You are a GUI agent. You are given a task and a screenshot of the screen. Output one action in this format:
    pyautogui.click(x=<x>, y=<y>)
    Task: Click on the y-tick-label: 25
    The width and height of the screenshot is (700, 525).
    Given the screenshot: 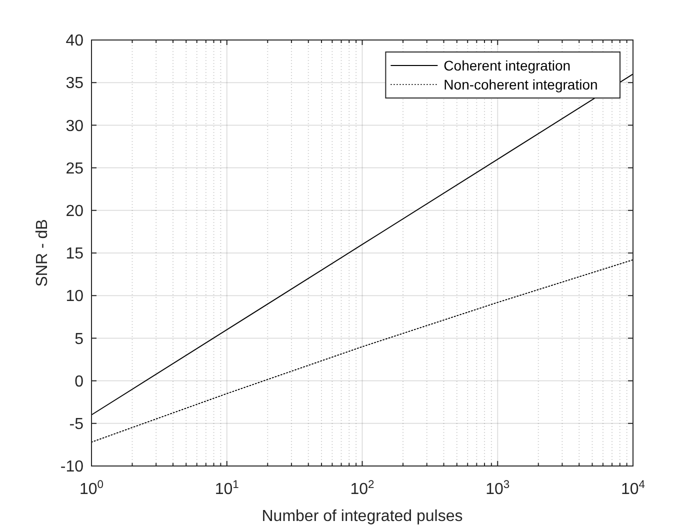 What is the action you would take?
    pyautogui.click(x=75, y=169)
    